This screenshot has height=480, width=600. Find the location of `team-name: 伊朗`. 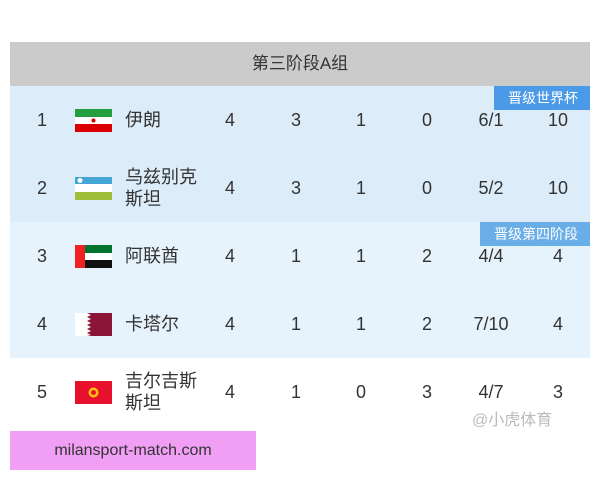

team-name: 伊朗 is located at coordinates (143, 120).